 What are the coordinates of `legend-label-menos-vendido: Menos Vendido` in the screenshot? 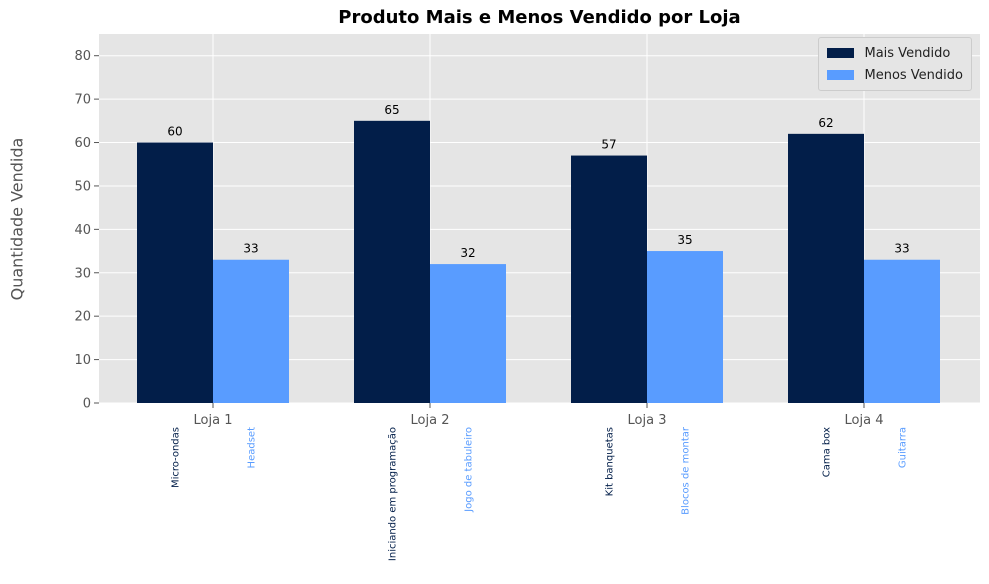 It's located at (913, 75).